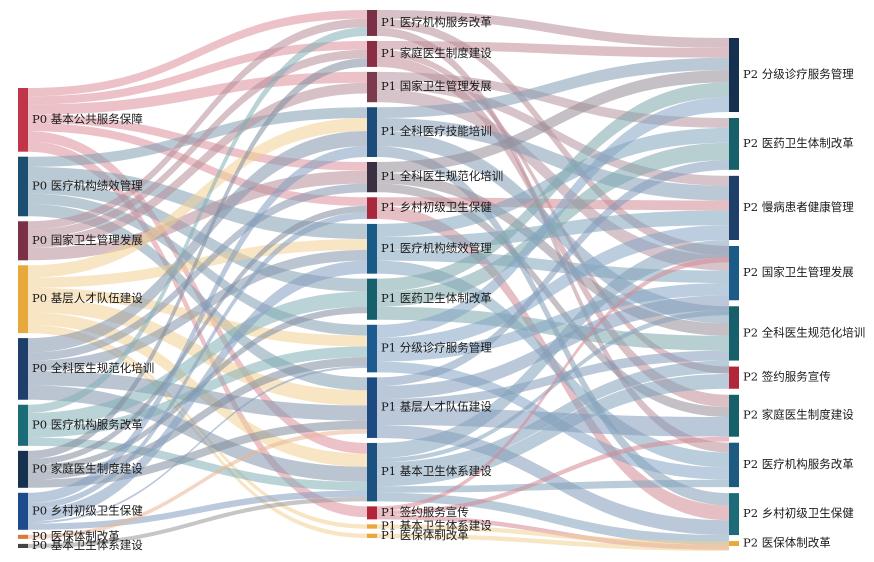  Describe the element at coordinates (442, 176) in the screenshot. I see `node-label-p1_qkgf: P1 全科医生规范化培训` at that location.